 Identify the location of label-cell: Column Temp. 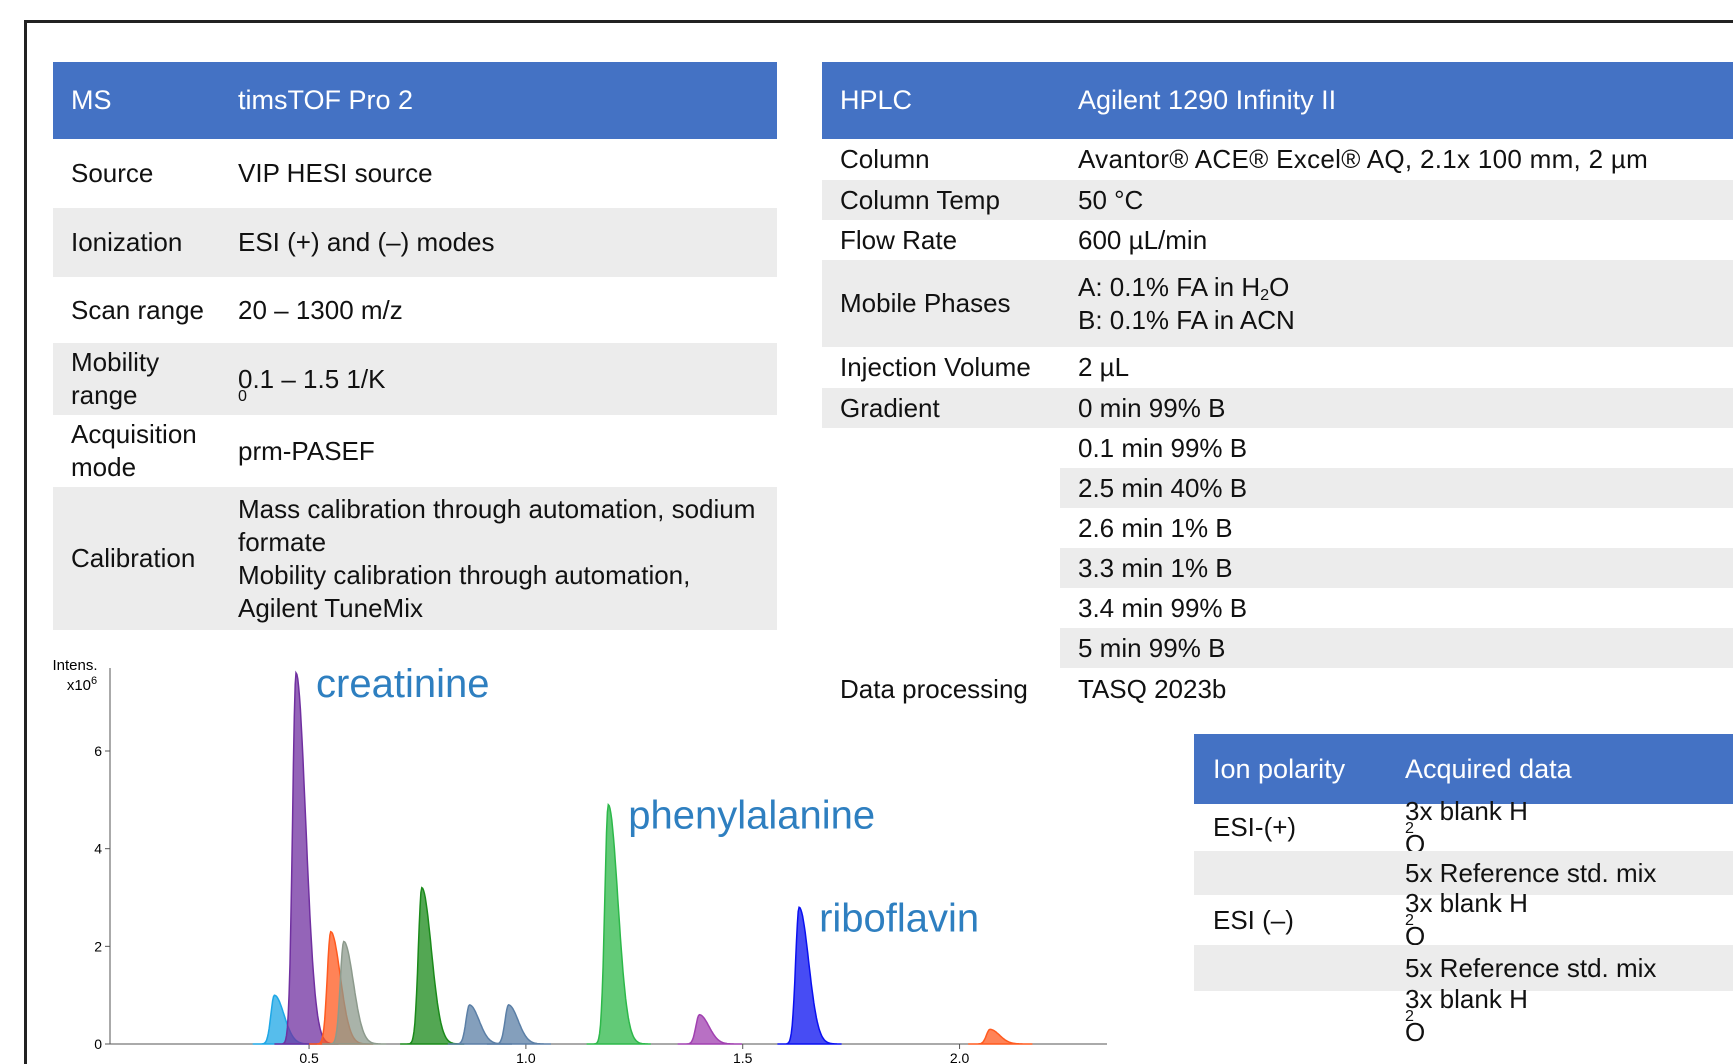
(920, 199).